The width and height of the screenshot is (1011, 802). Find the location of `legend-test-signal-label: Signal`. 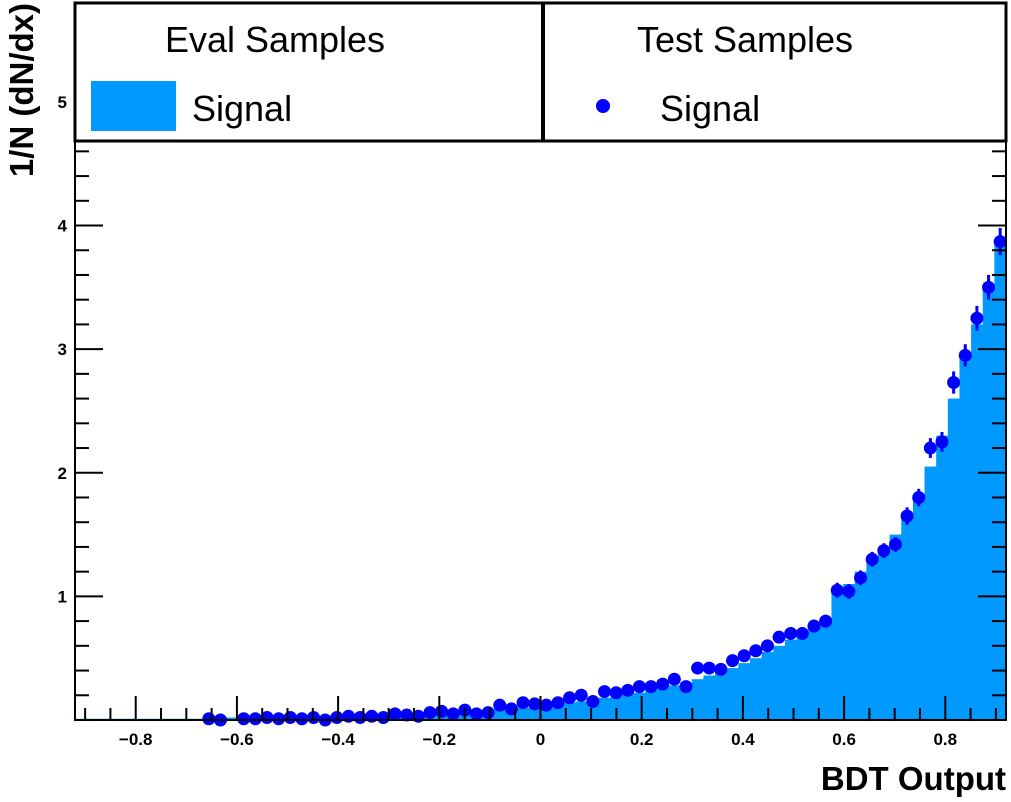

legend-test-signal-label: Signal is located at coordinates (710, 108).